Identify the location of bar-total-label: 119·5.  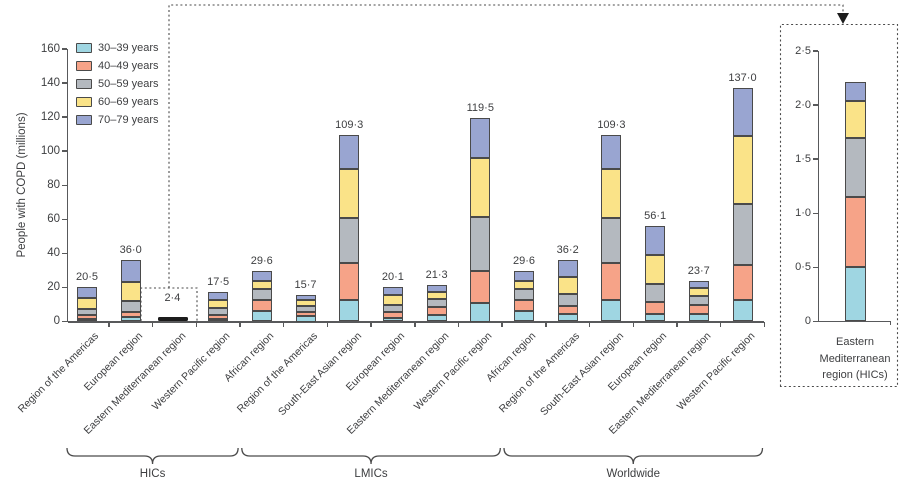
(480, 107).